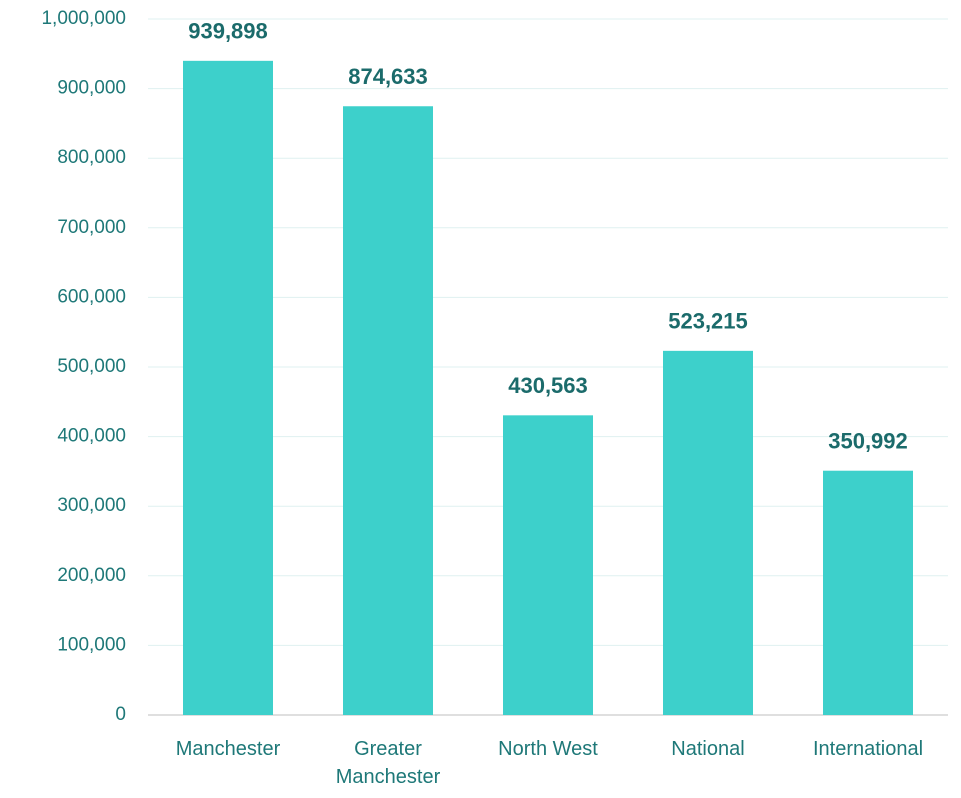 The width and height of the screenshot is (961, 798). I want to click on y-tick-label: 0, so click(120, 714).